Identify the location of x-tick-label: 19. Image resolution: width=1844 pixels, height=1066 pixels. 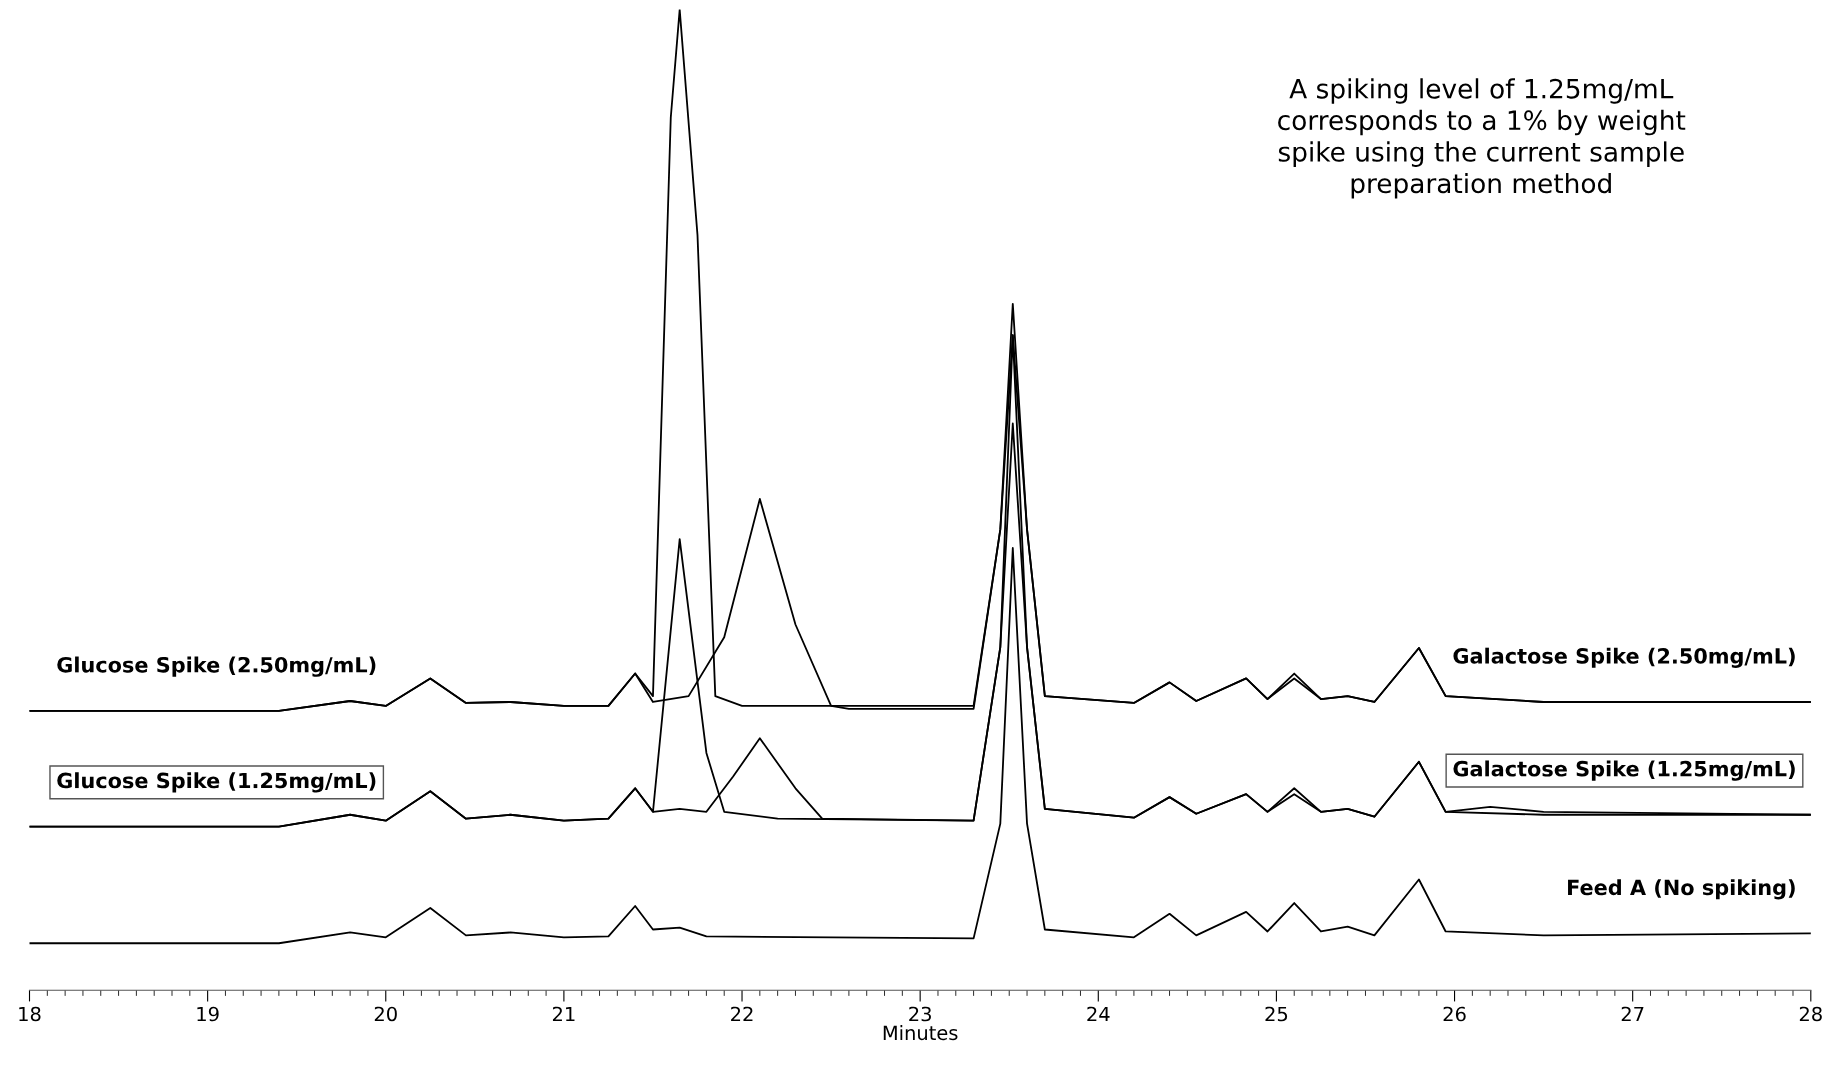
(208, 1014).